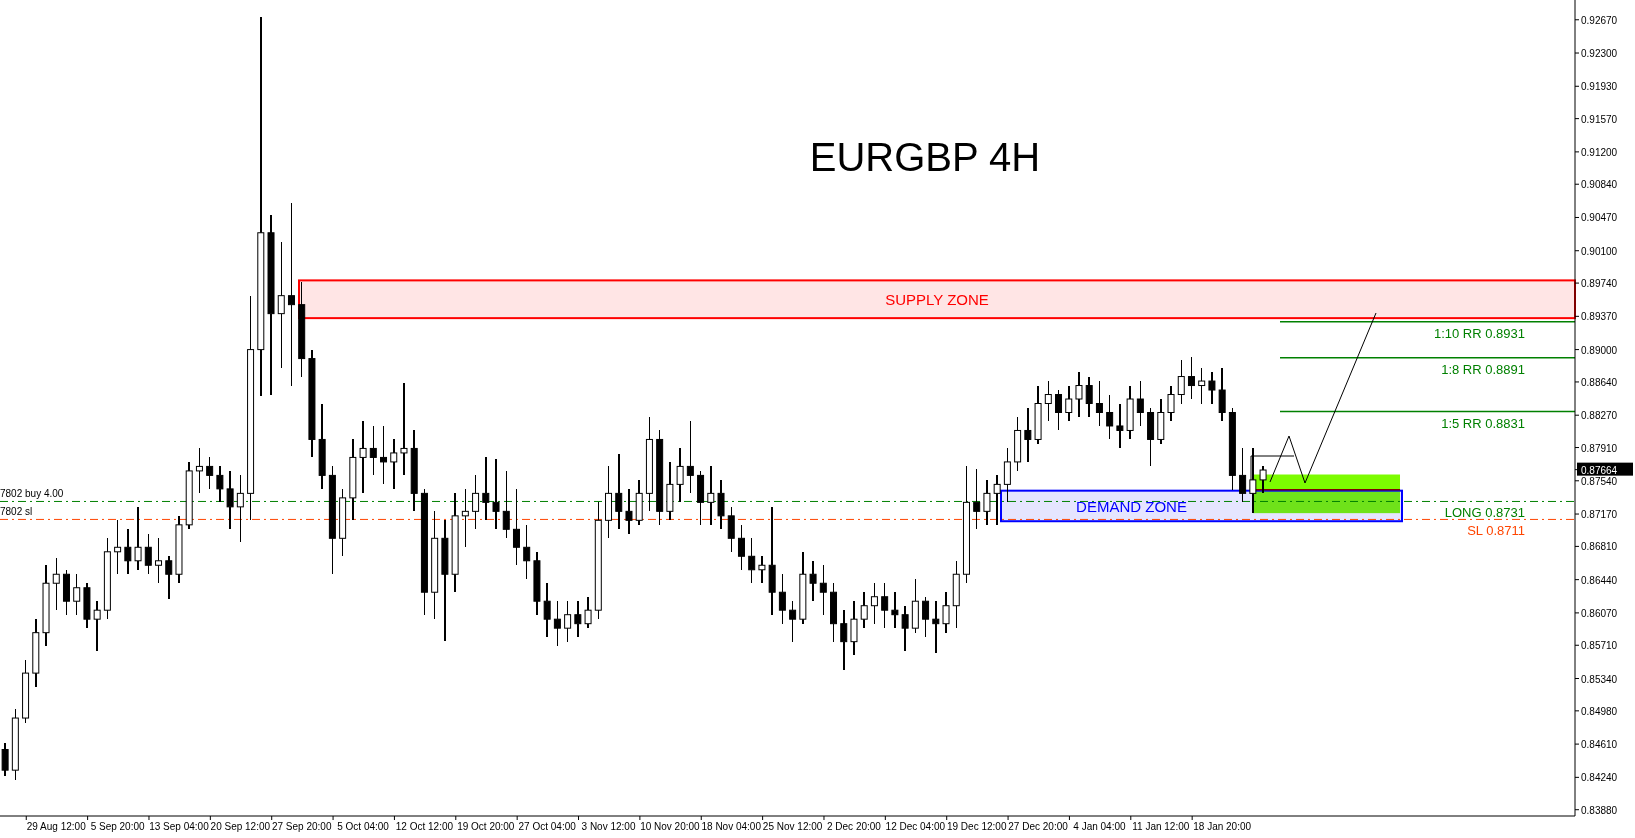 Image resolution: width=1635 pixels, height=838 pixels. Describe the element at coordinates (1599, 481) in the screenshot. I see `y-tick-label: 0.87540` at that location.